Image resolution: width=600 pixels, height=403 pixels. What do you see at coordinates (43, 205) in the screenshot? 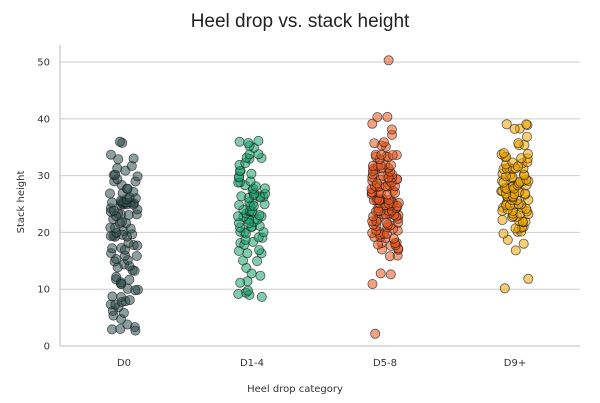
I see `y-tick-labels: 0 10 20 30 40 50` at bounding box center [43, 205].